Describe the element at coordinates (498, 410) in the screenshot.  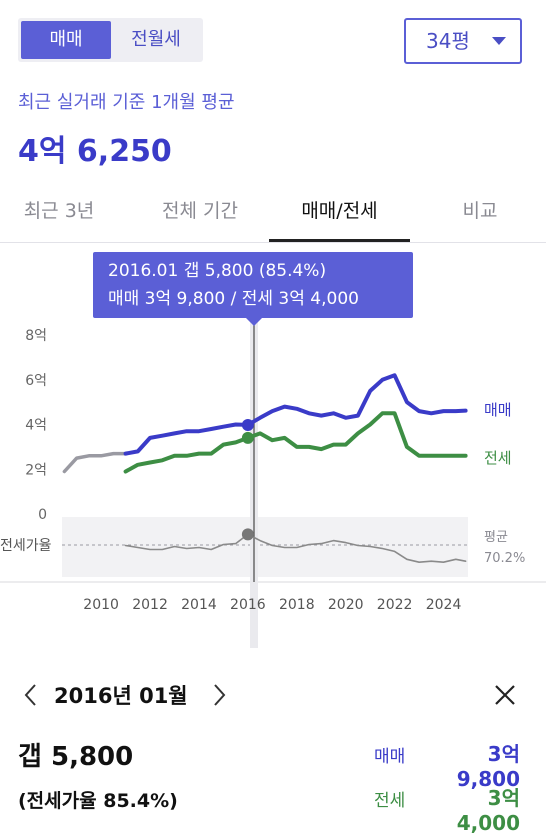
I see `legend-sale: 매매` at that location.